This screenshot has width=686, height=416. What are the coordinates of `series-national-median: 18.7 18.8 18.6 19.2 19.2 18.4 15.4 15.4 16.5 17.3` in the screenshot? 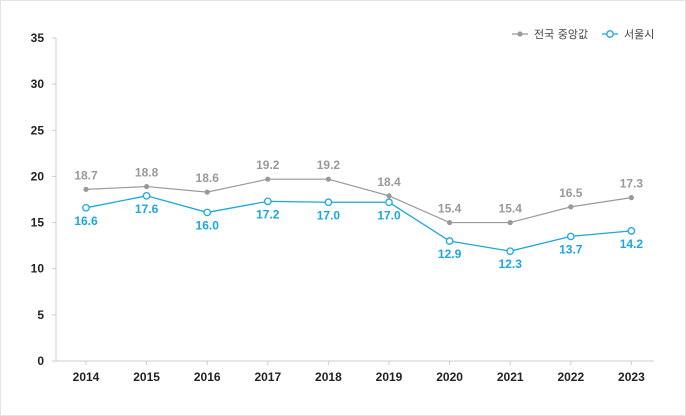 It's located at (359, 192).